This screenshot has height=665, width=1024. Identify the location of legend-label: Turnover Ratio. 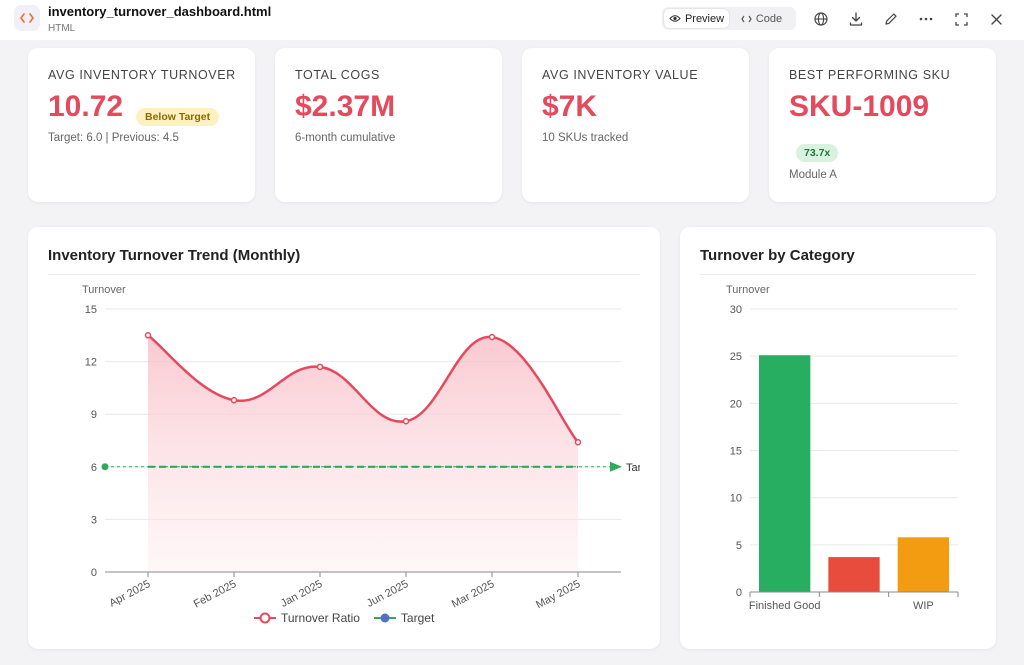
(320, 618).